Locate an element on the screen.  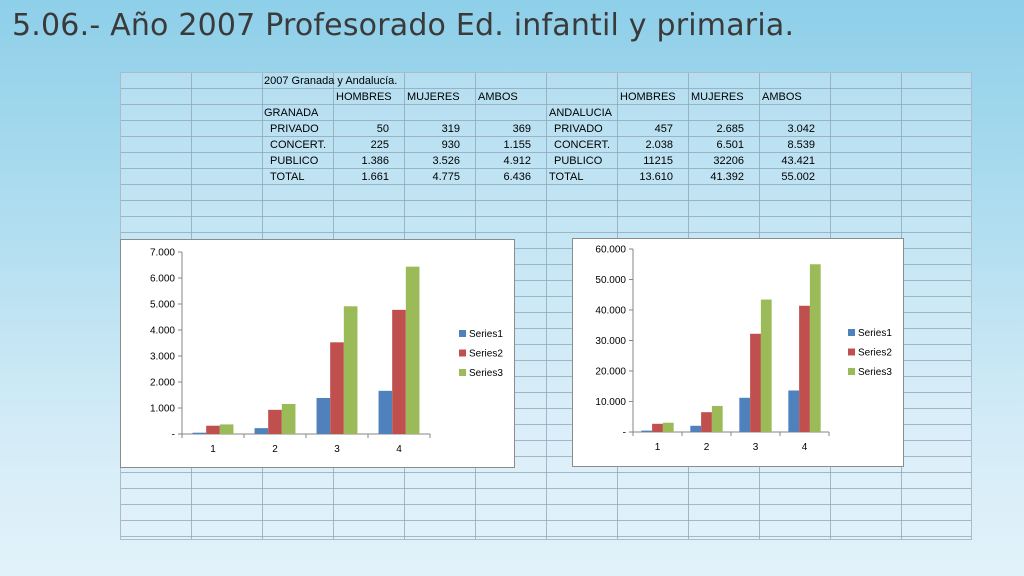
andalucia-cell: 8.539 is located at coordinates (801, 145).